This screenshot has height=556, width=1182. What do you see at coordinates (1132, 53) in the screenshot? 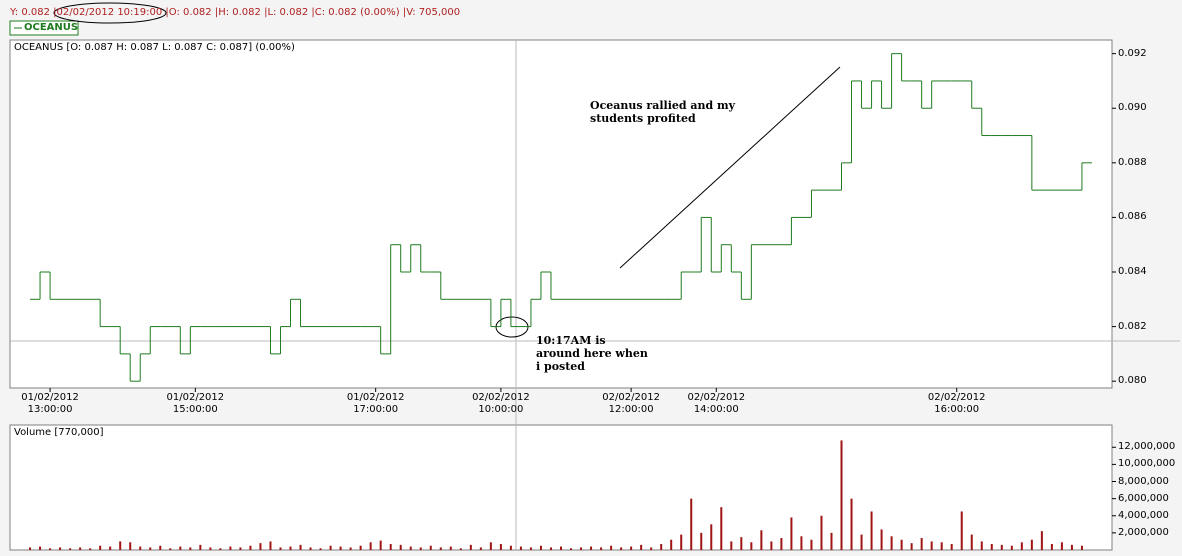
I see `y-tick-label: 0.092` at bounding box center [1132, 53].